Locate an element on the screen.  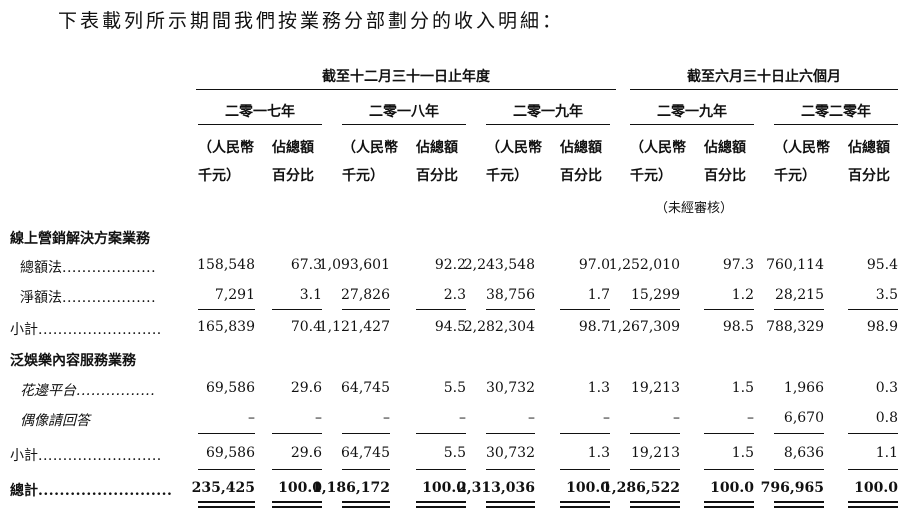
year-rule-2019 is located at coordinates (548, 124).